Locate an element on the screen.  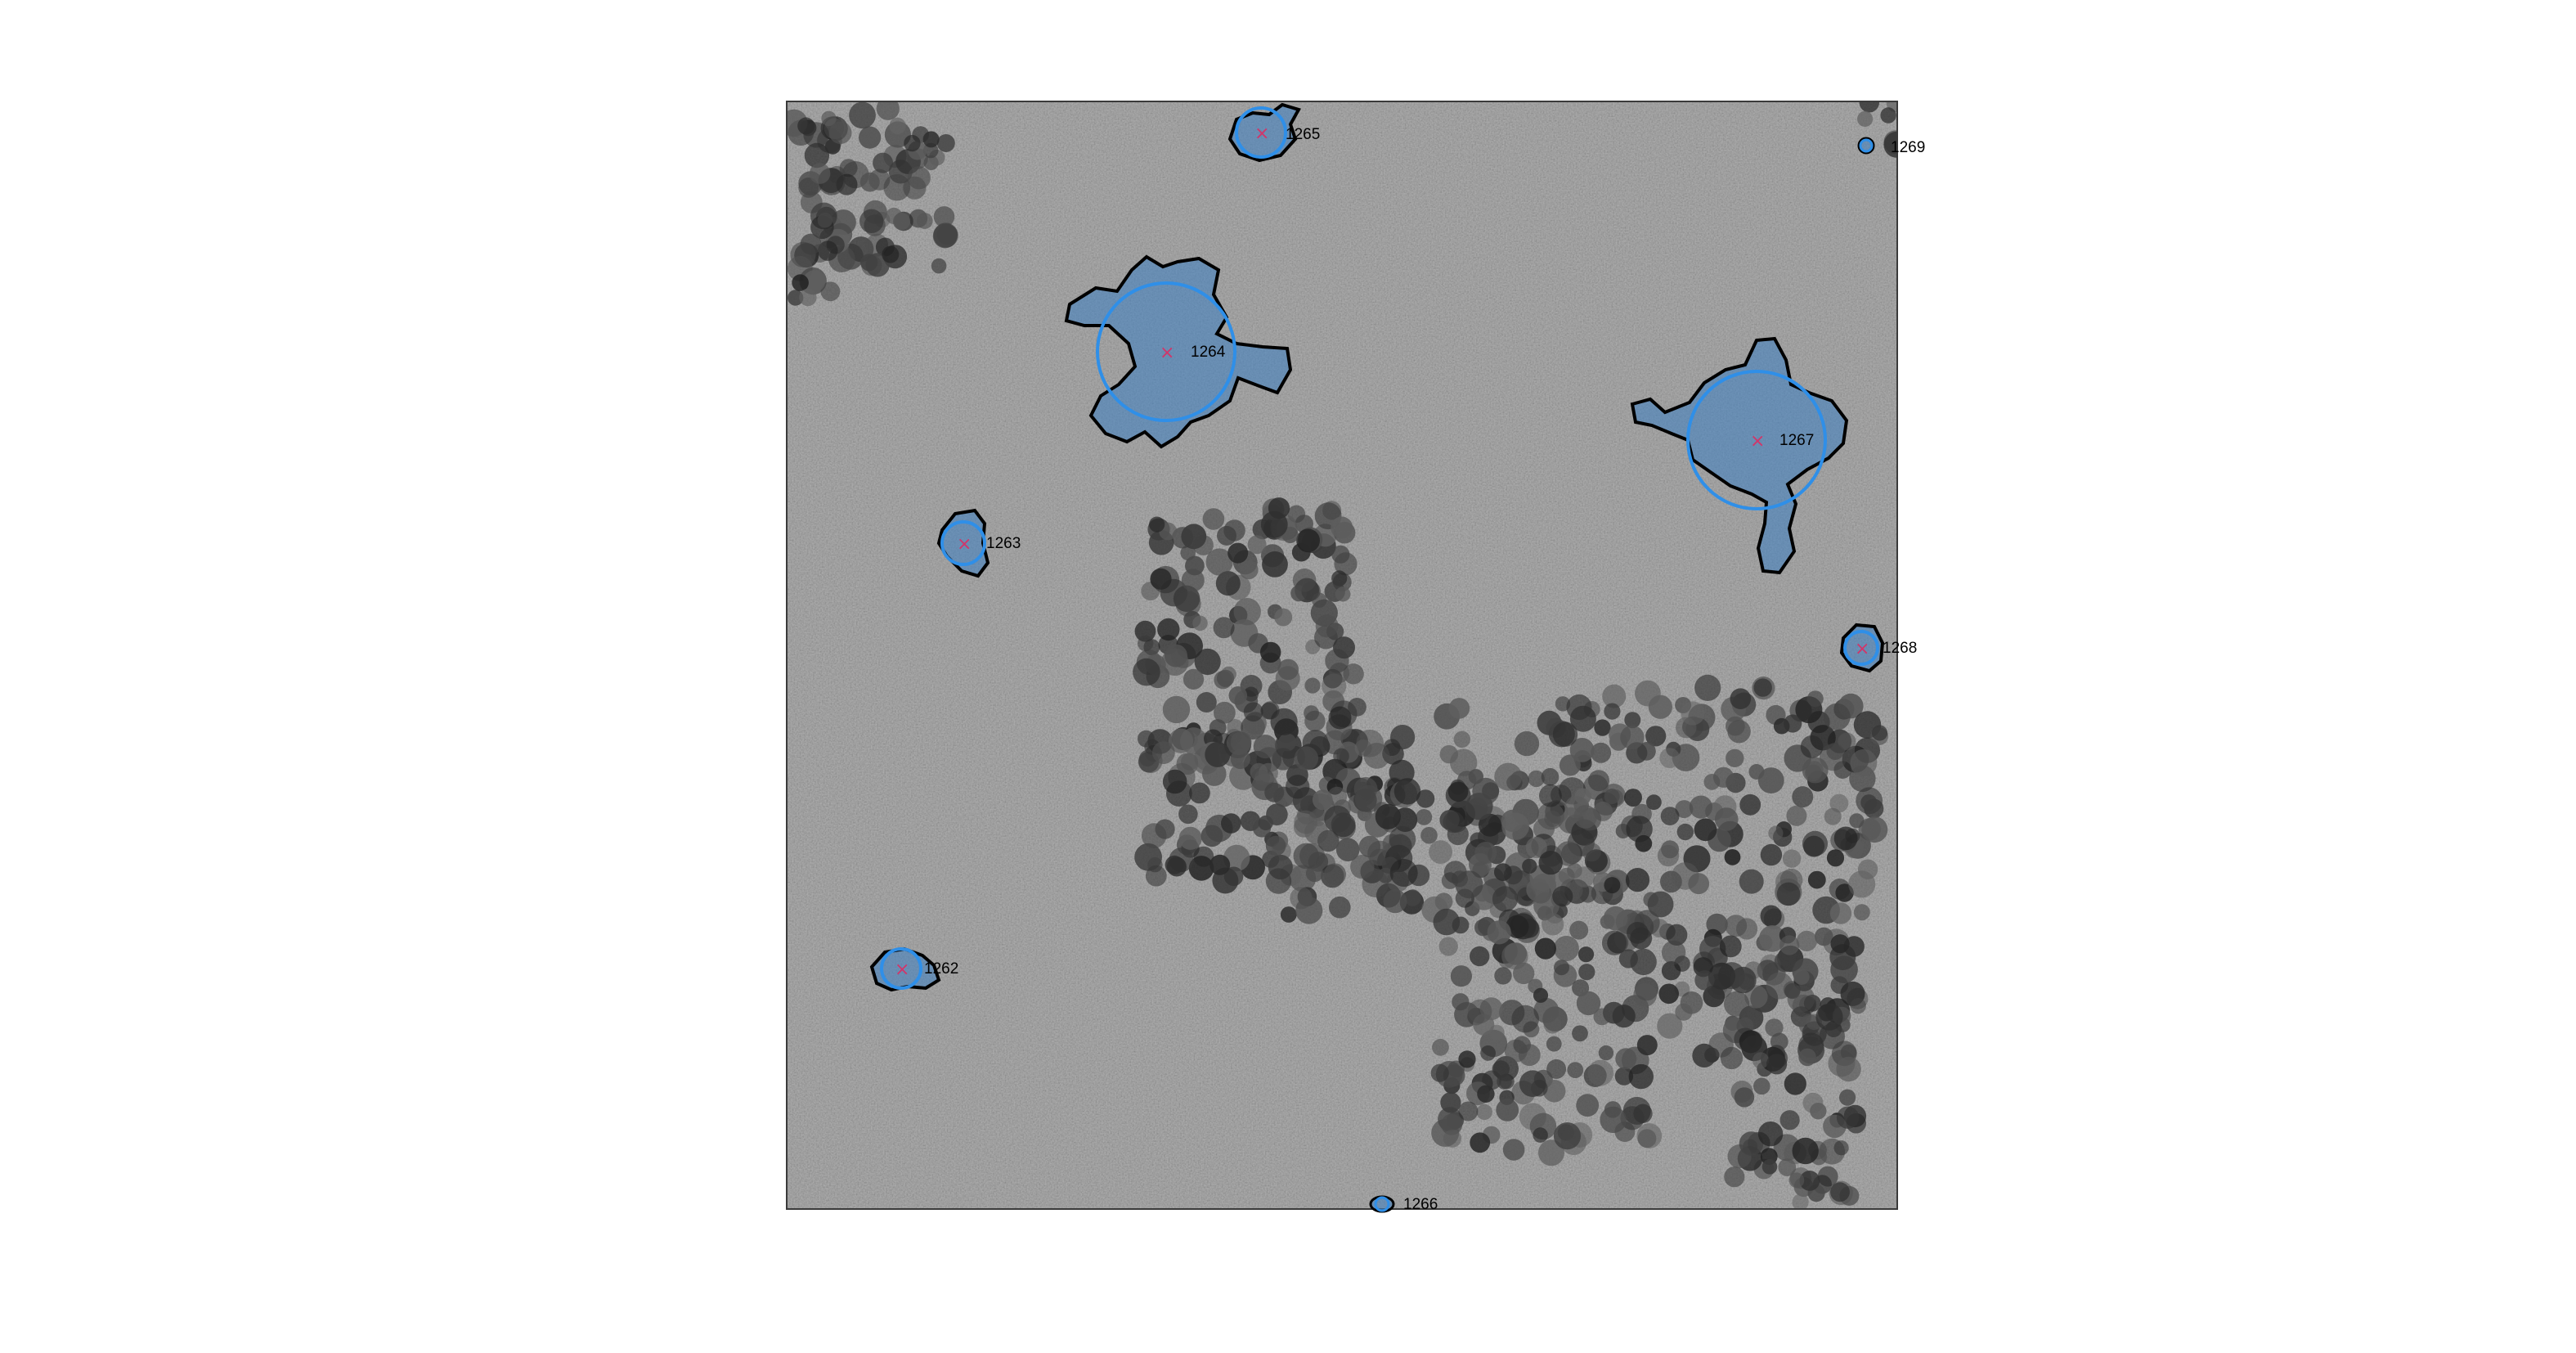
aggregate-1265: × 1265 is located at coordinates (1274, 132).